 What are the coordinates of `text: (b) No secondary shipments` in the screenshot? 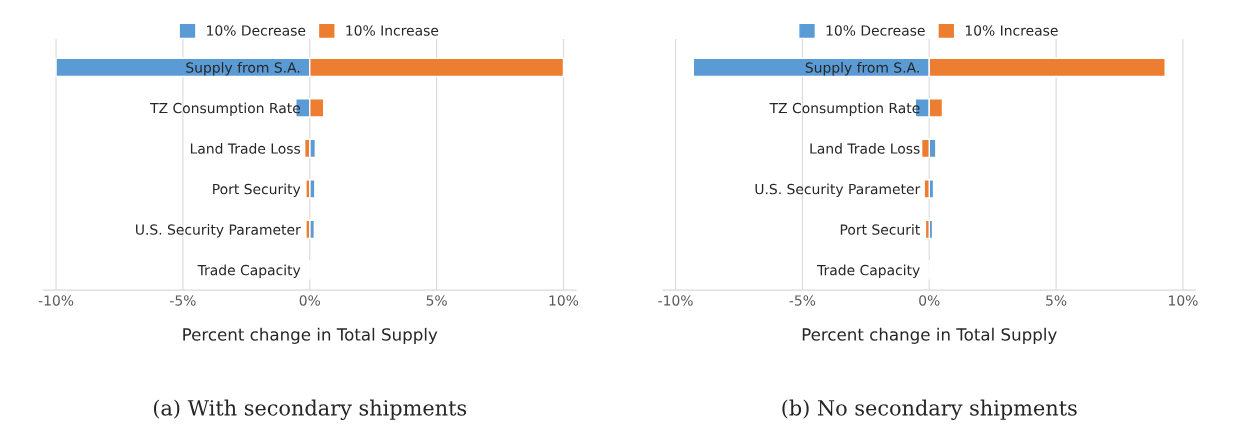 It's located at (929, 410).